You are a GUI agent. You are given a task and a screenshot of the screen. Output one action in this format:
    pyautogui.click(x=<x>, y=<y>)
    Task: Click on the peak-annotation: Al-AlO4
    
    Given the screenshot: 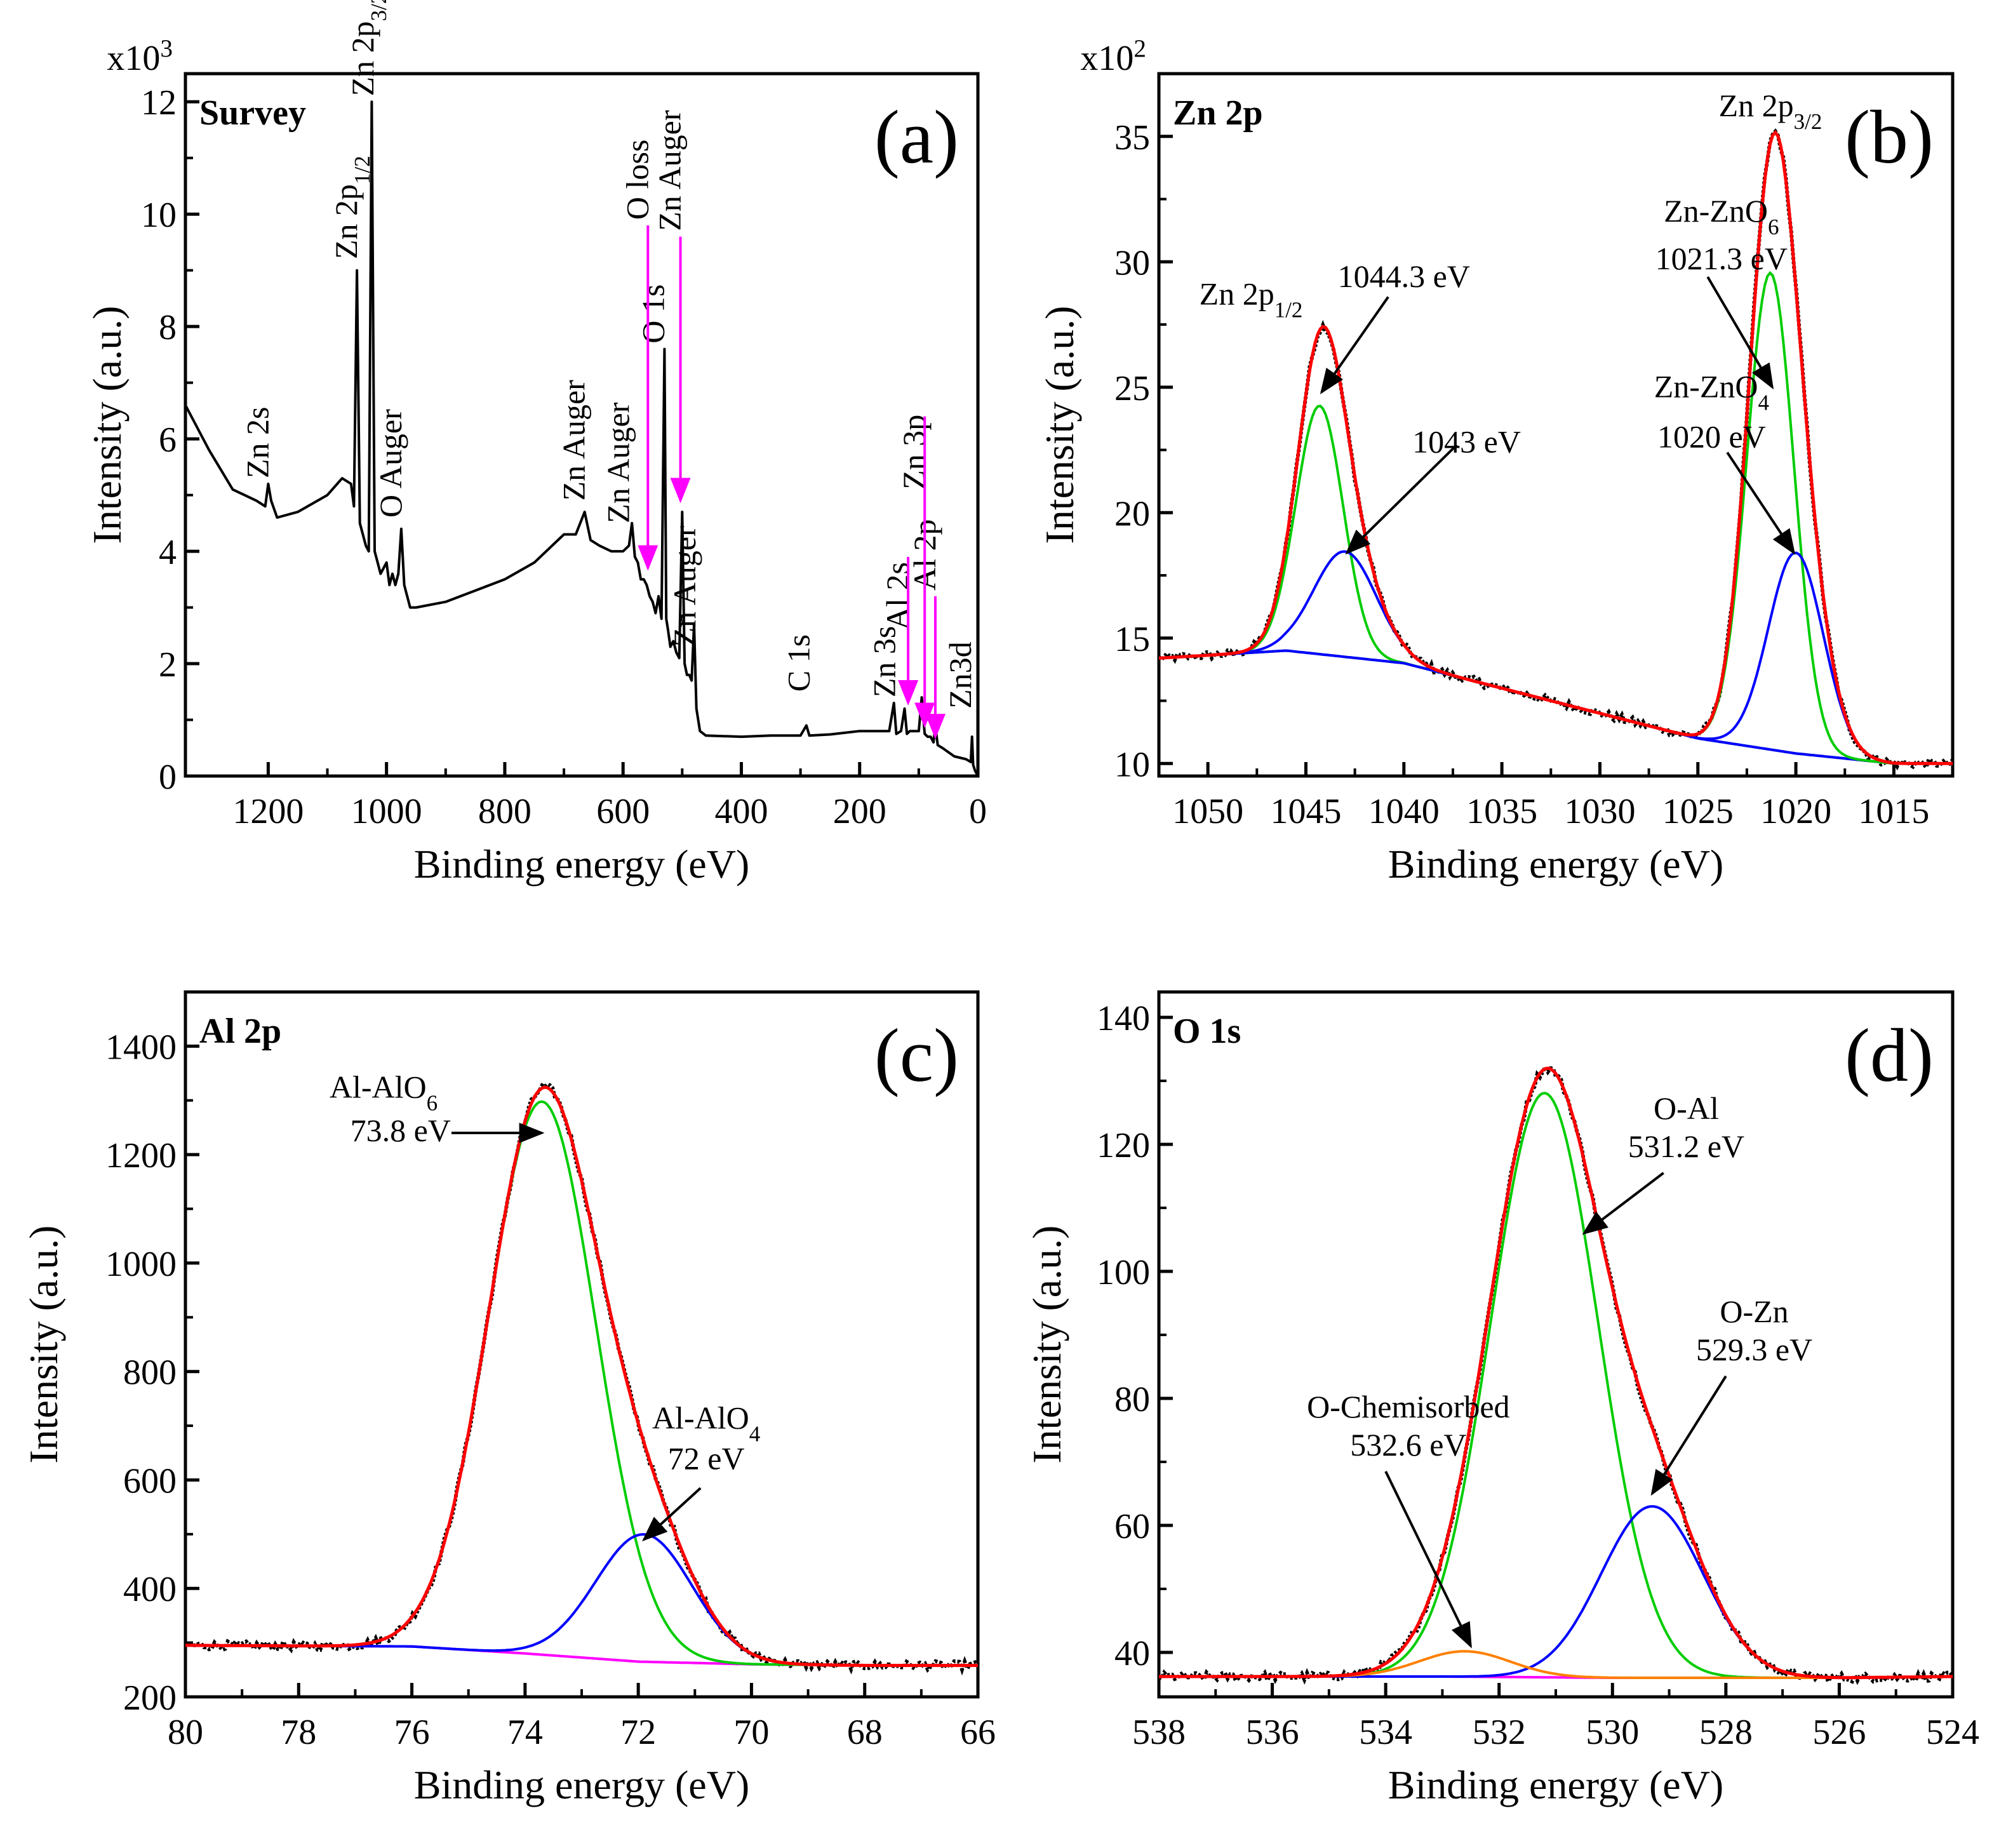 What is the action you would take?
    pyautogui.click(x=706, y=1423)
    